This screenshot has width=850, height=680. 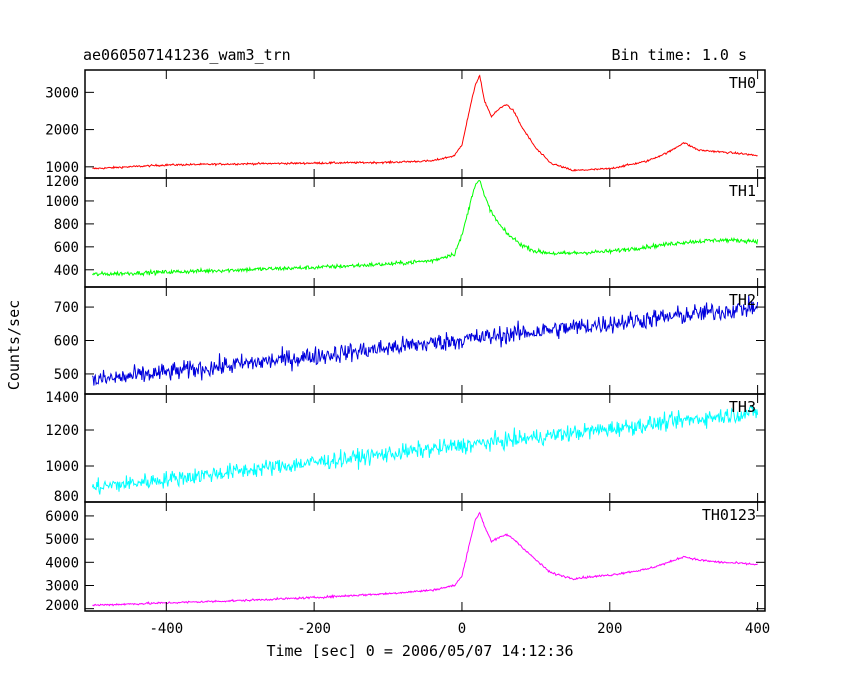 What do you see at coordinates (419, 651) in the screenshot?
I see `x-axis-label: Time [sec] 0 = 2006/05/07 14:12:36` at bounding box center [419, 651].